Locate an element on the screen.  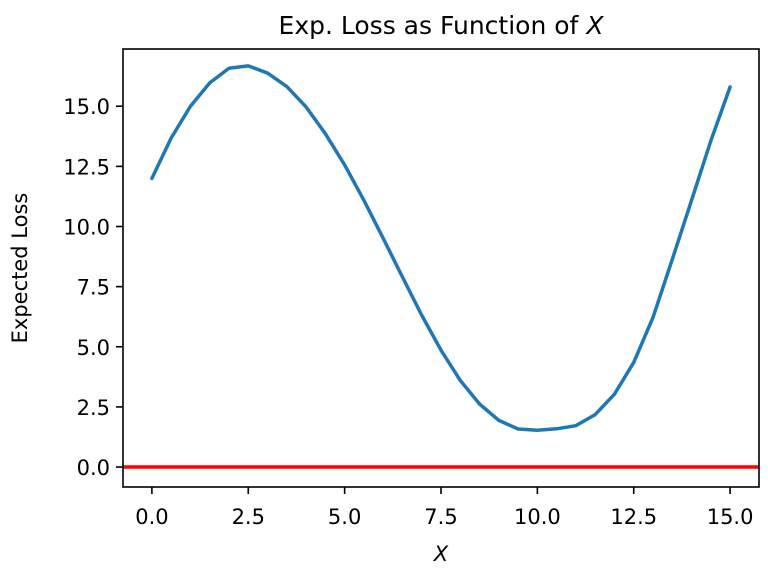
y-tick-label: 12.5 is located at coordinates (86, 167).